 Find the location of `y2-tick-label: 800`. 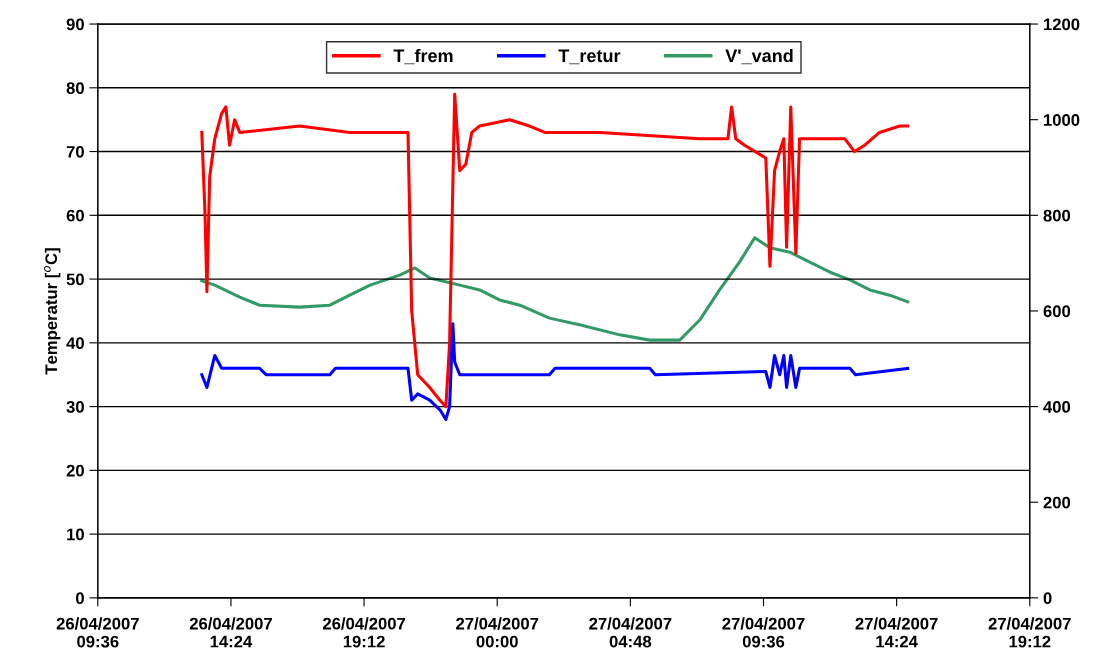

y2-tick-label: 800 is located at coordinates (1057, 215).